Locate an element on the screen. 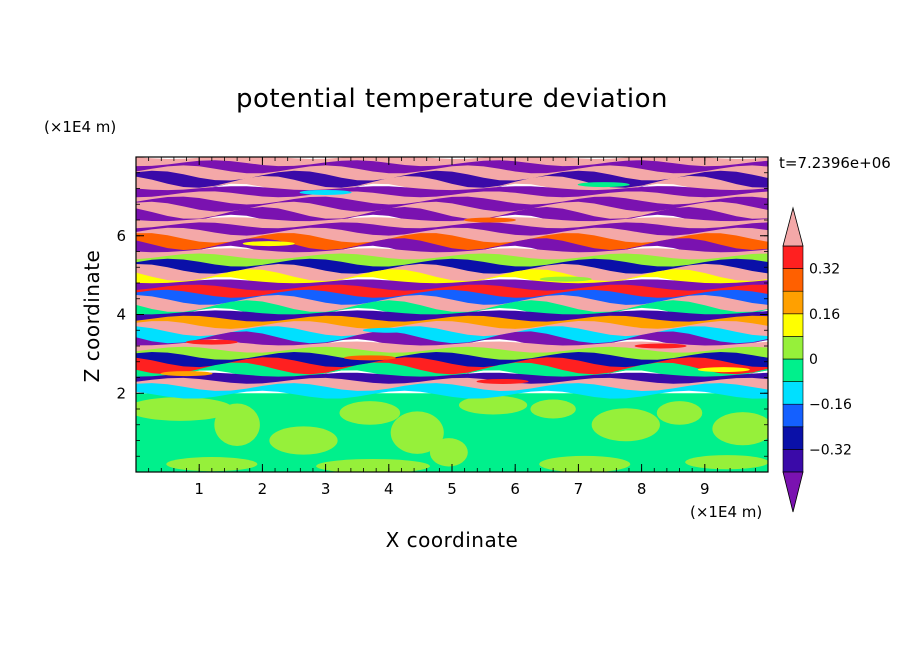 The width and height of the screenshot is (904, 654). chart-title: potential temperature deviation is located at coordinates (452, 99).